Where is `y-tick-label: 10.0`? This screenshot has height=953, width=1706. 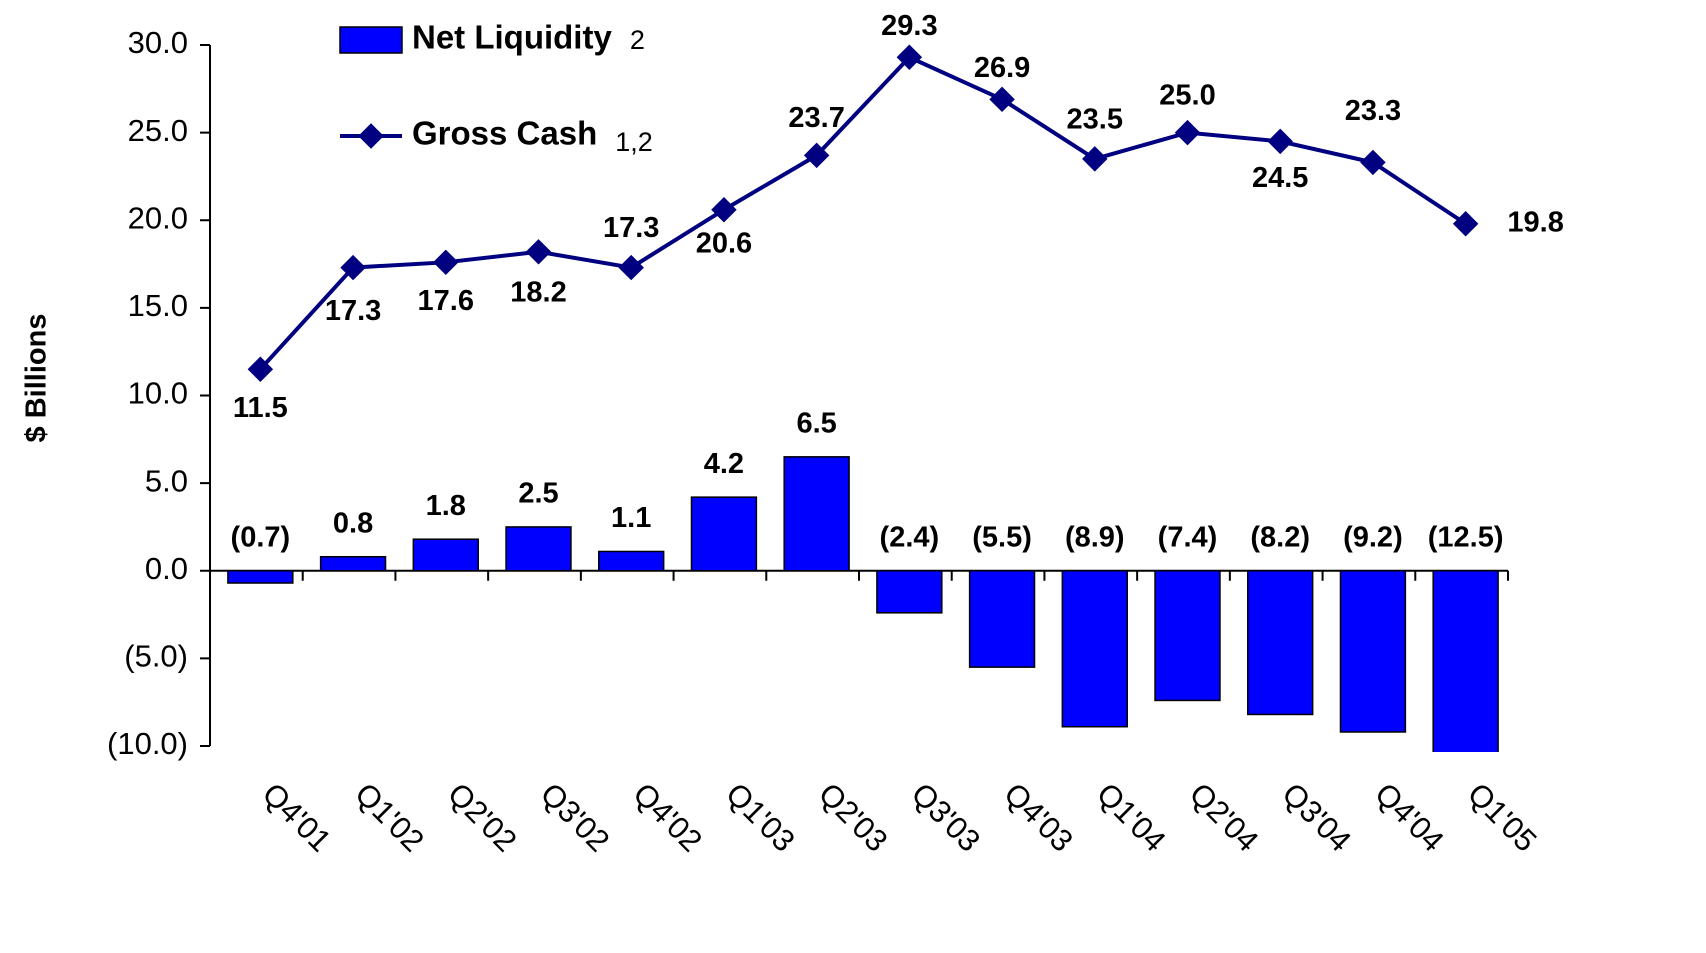
y-tick-label: 10.0 is located at coordinates (158, 393).